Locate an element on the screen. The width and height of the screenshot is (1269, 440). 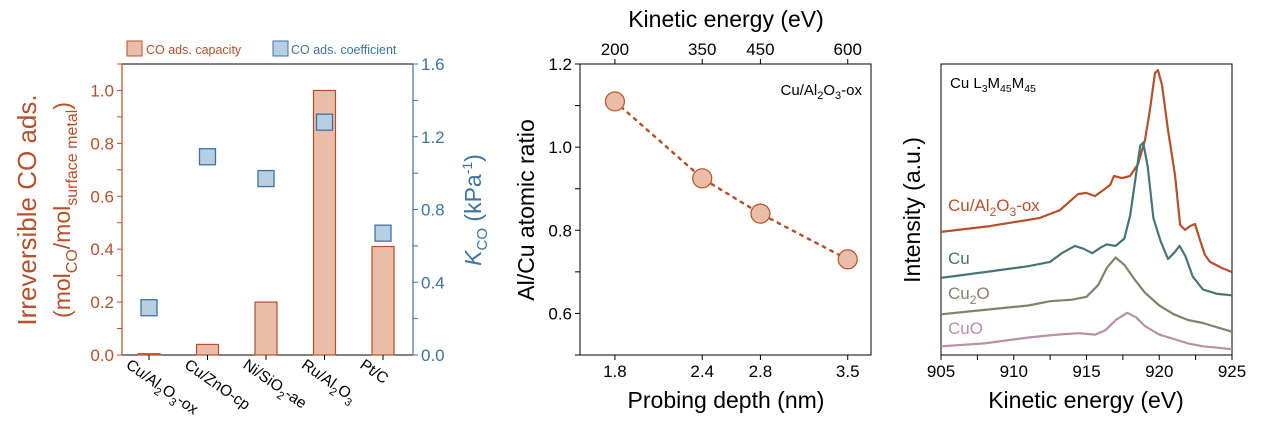
bottom-axis: 1.8 2.4 2.8 3.5 is located at coordinates (731, 368).